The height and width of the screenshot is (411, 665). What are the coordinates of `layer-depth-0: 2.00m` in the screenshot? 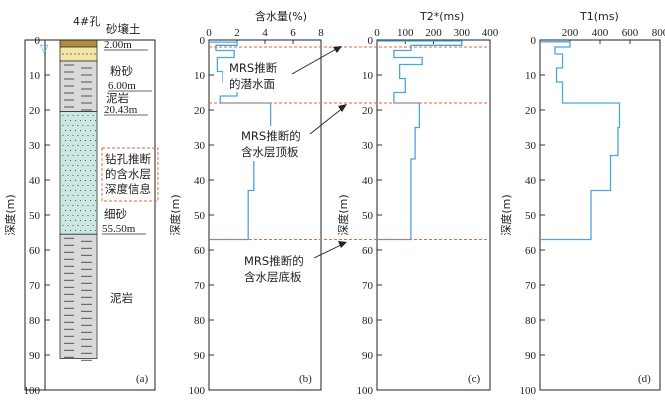 It's located at (118, 45).